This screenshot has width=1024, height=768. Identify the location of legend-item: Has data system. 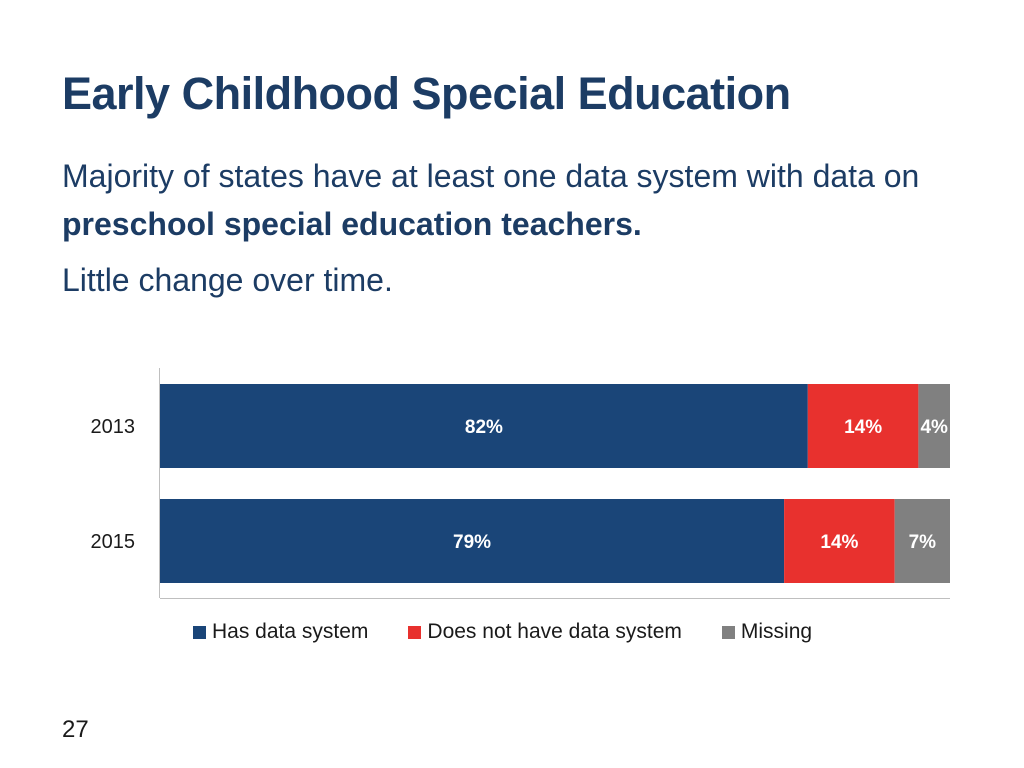
(280, 632).